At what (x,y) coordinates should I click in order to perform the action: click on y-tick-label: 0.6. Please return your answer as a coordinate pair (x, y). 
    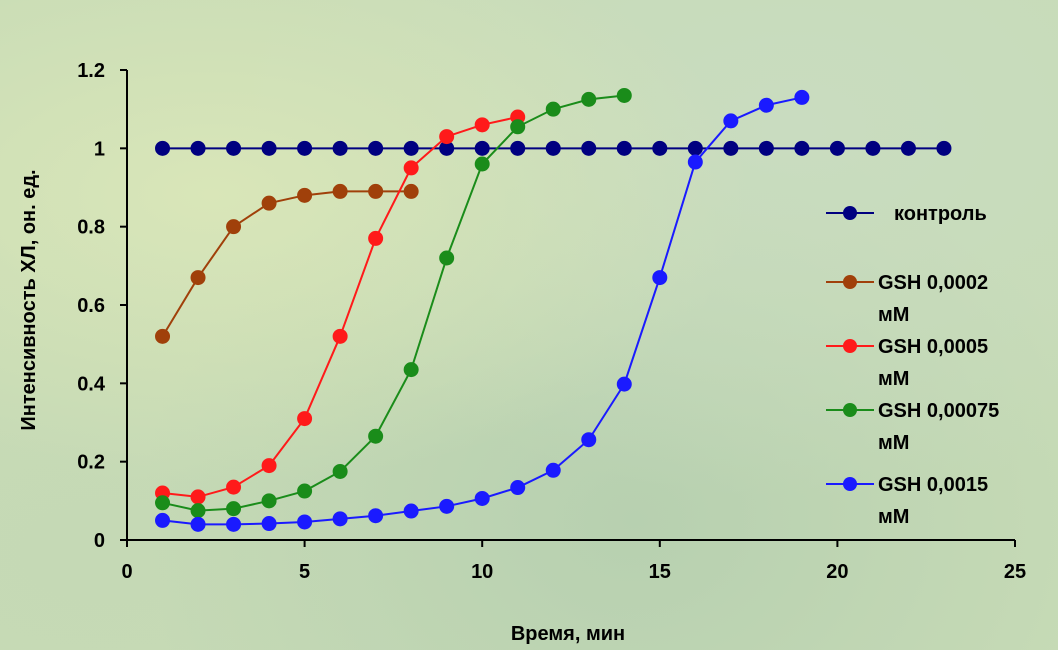
    Looking at the image, I should click on (91, 306).